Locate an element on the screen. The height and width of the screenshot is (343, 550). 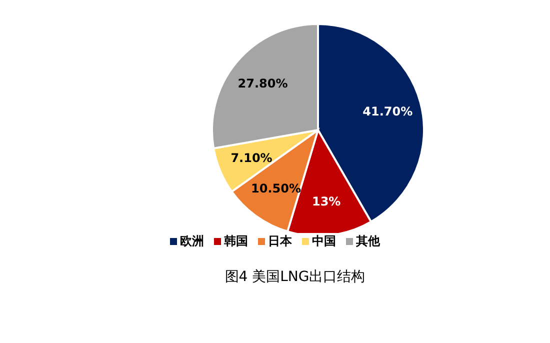
legend-label: 其他 is located at coordinates (367, 241).